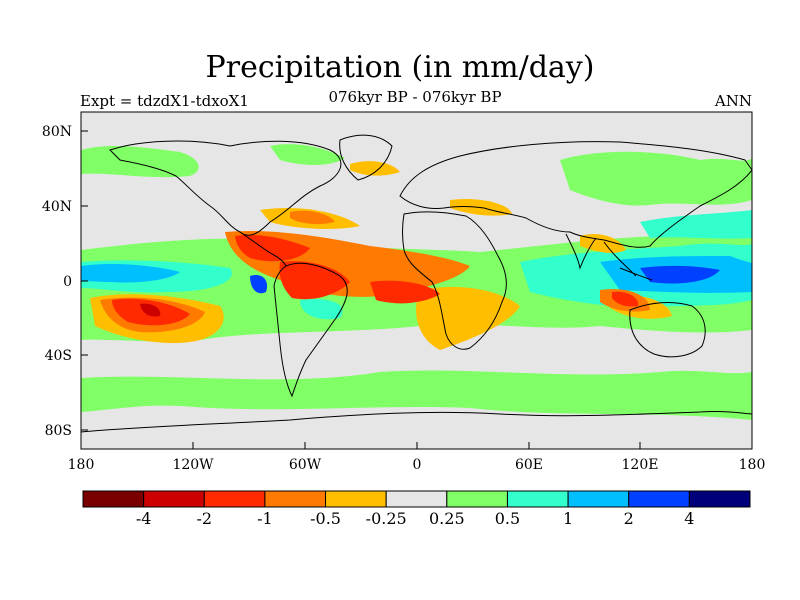 The width and height of the screenshot is (800, 600). I want to click on coastline-eurasia, so click(575, 194).